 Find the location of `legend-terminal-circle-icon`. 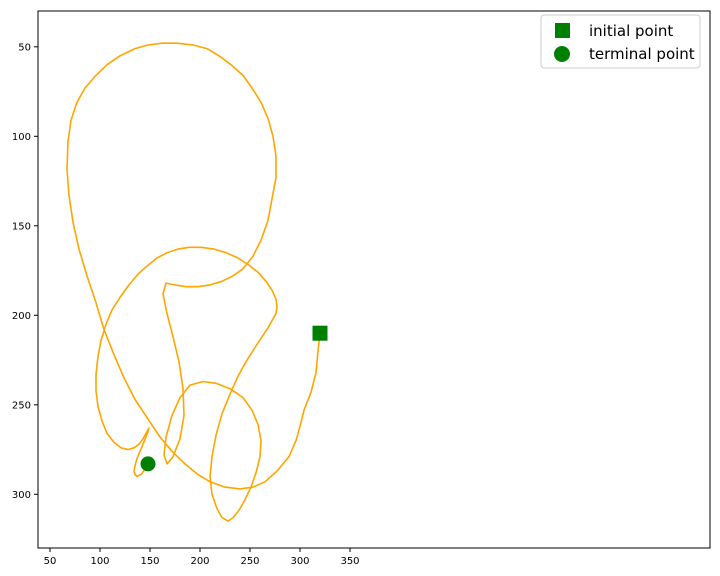

legend-terminal-circle-icon is located at coordinates (562, 54).